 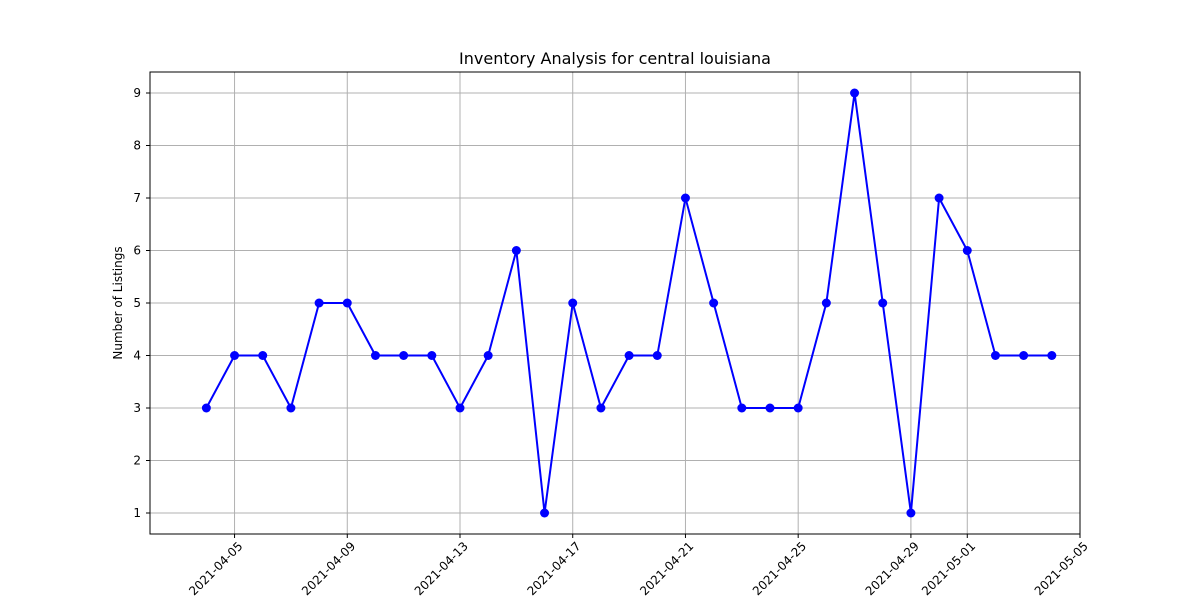 What do you see at coordinates (137, 303) in the screenshot?
I see `y-tick-label: 5` at bounding box center [137, 303].